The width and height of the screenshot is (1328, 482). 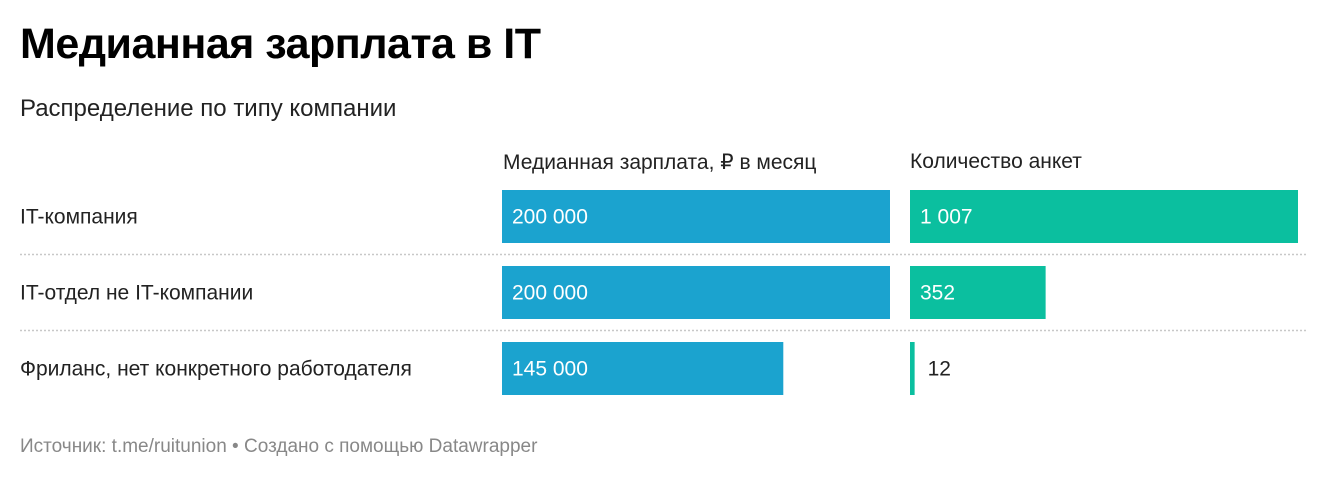 What do you see at coordinates (79, 217) in the screenshot?
I see `row-label: IT-компания` at bounding box center [79, 217].